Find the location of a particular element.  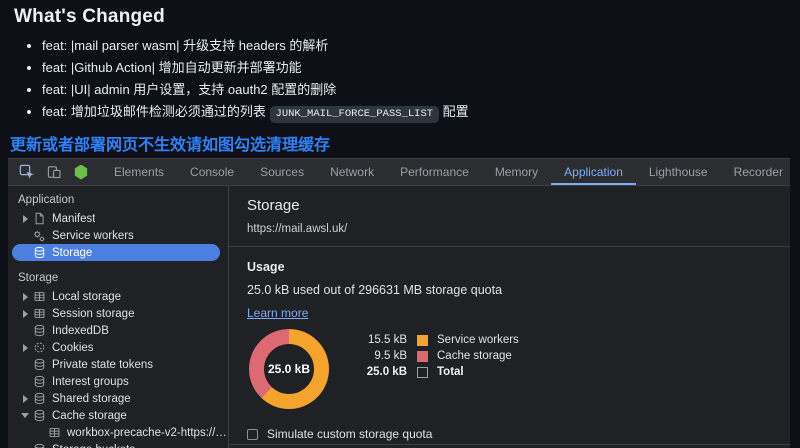

learn-more-link: Learn more is located at coordinates (277, 313).